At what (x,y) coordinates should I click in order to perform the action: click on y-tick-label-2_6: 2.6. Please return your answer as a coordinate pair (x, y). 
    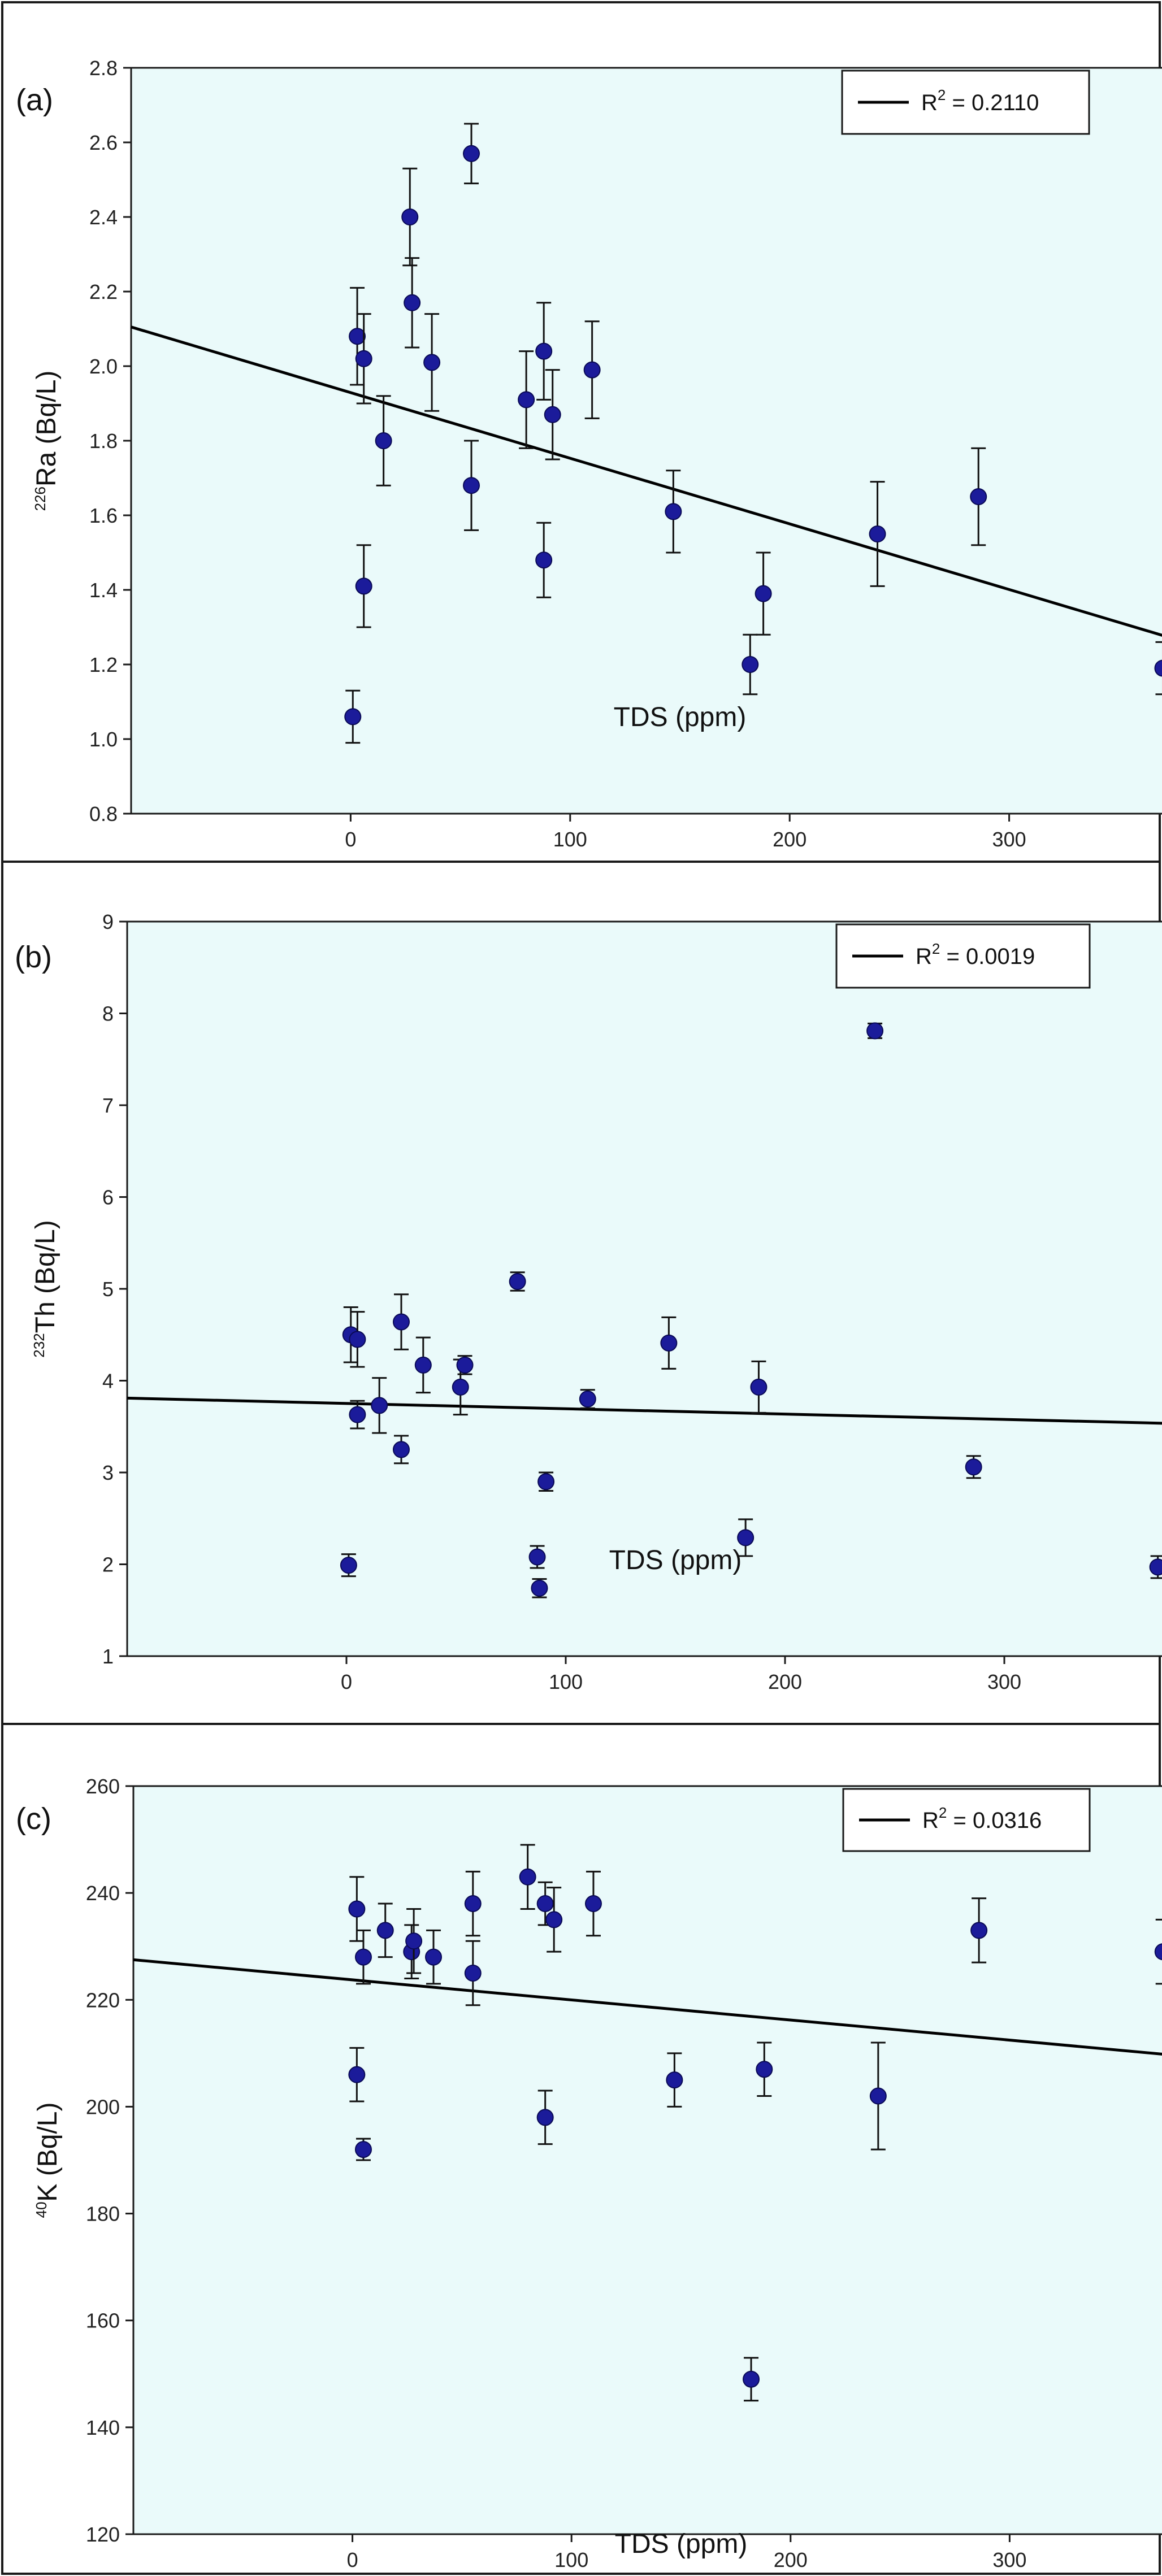
    Looking at the image, I should click on (103, 142).